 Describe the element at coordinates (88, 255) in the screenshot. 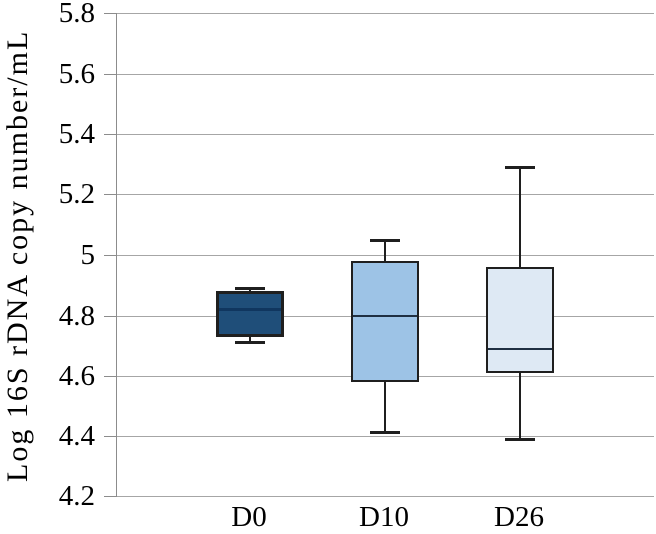

I see `y-tick-label: 5` at that location.